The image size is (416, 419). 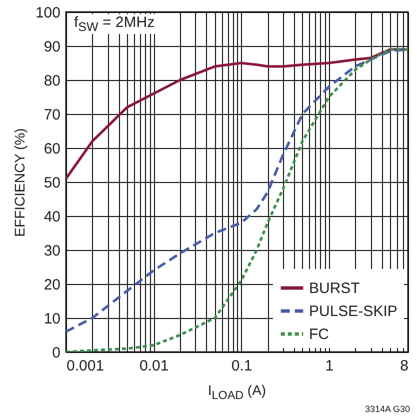 What do you see at coordinates (52, 183) in the screenshot?
I see `y-tick-label: 50` at bounding box center [52, 183].